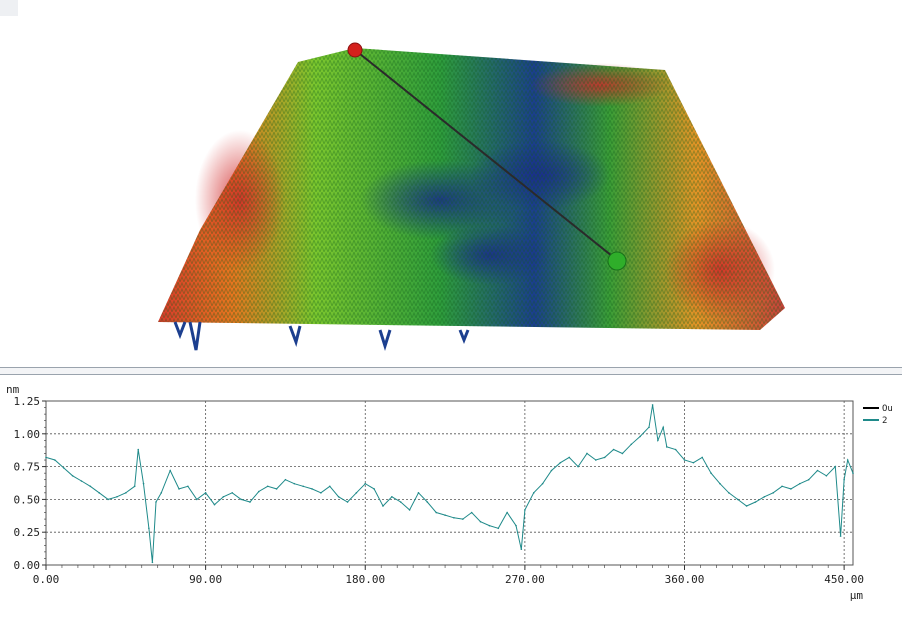 Image resolution: width=902 pixels, height=627 pixels. I want to click on x-tick-label: 90.00, so click(205, 579).